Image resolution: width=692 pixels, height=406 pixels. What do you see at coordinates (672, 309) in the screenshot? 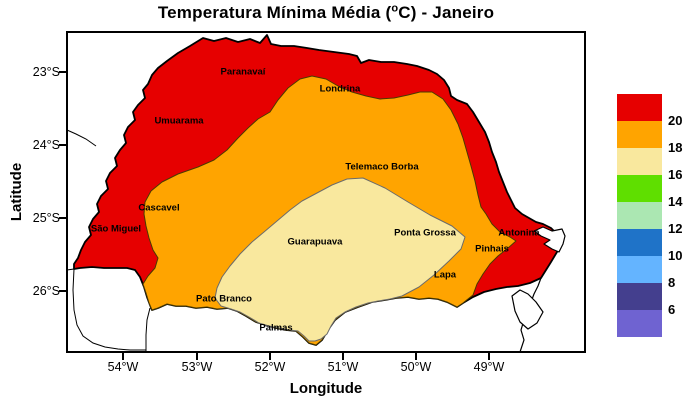
I see `legend-level-6: 6` at bounding box center [672, 309].